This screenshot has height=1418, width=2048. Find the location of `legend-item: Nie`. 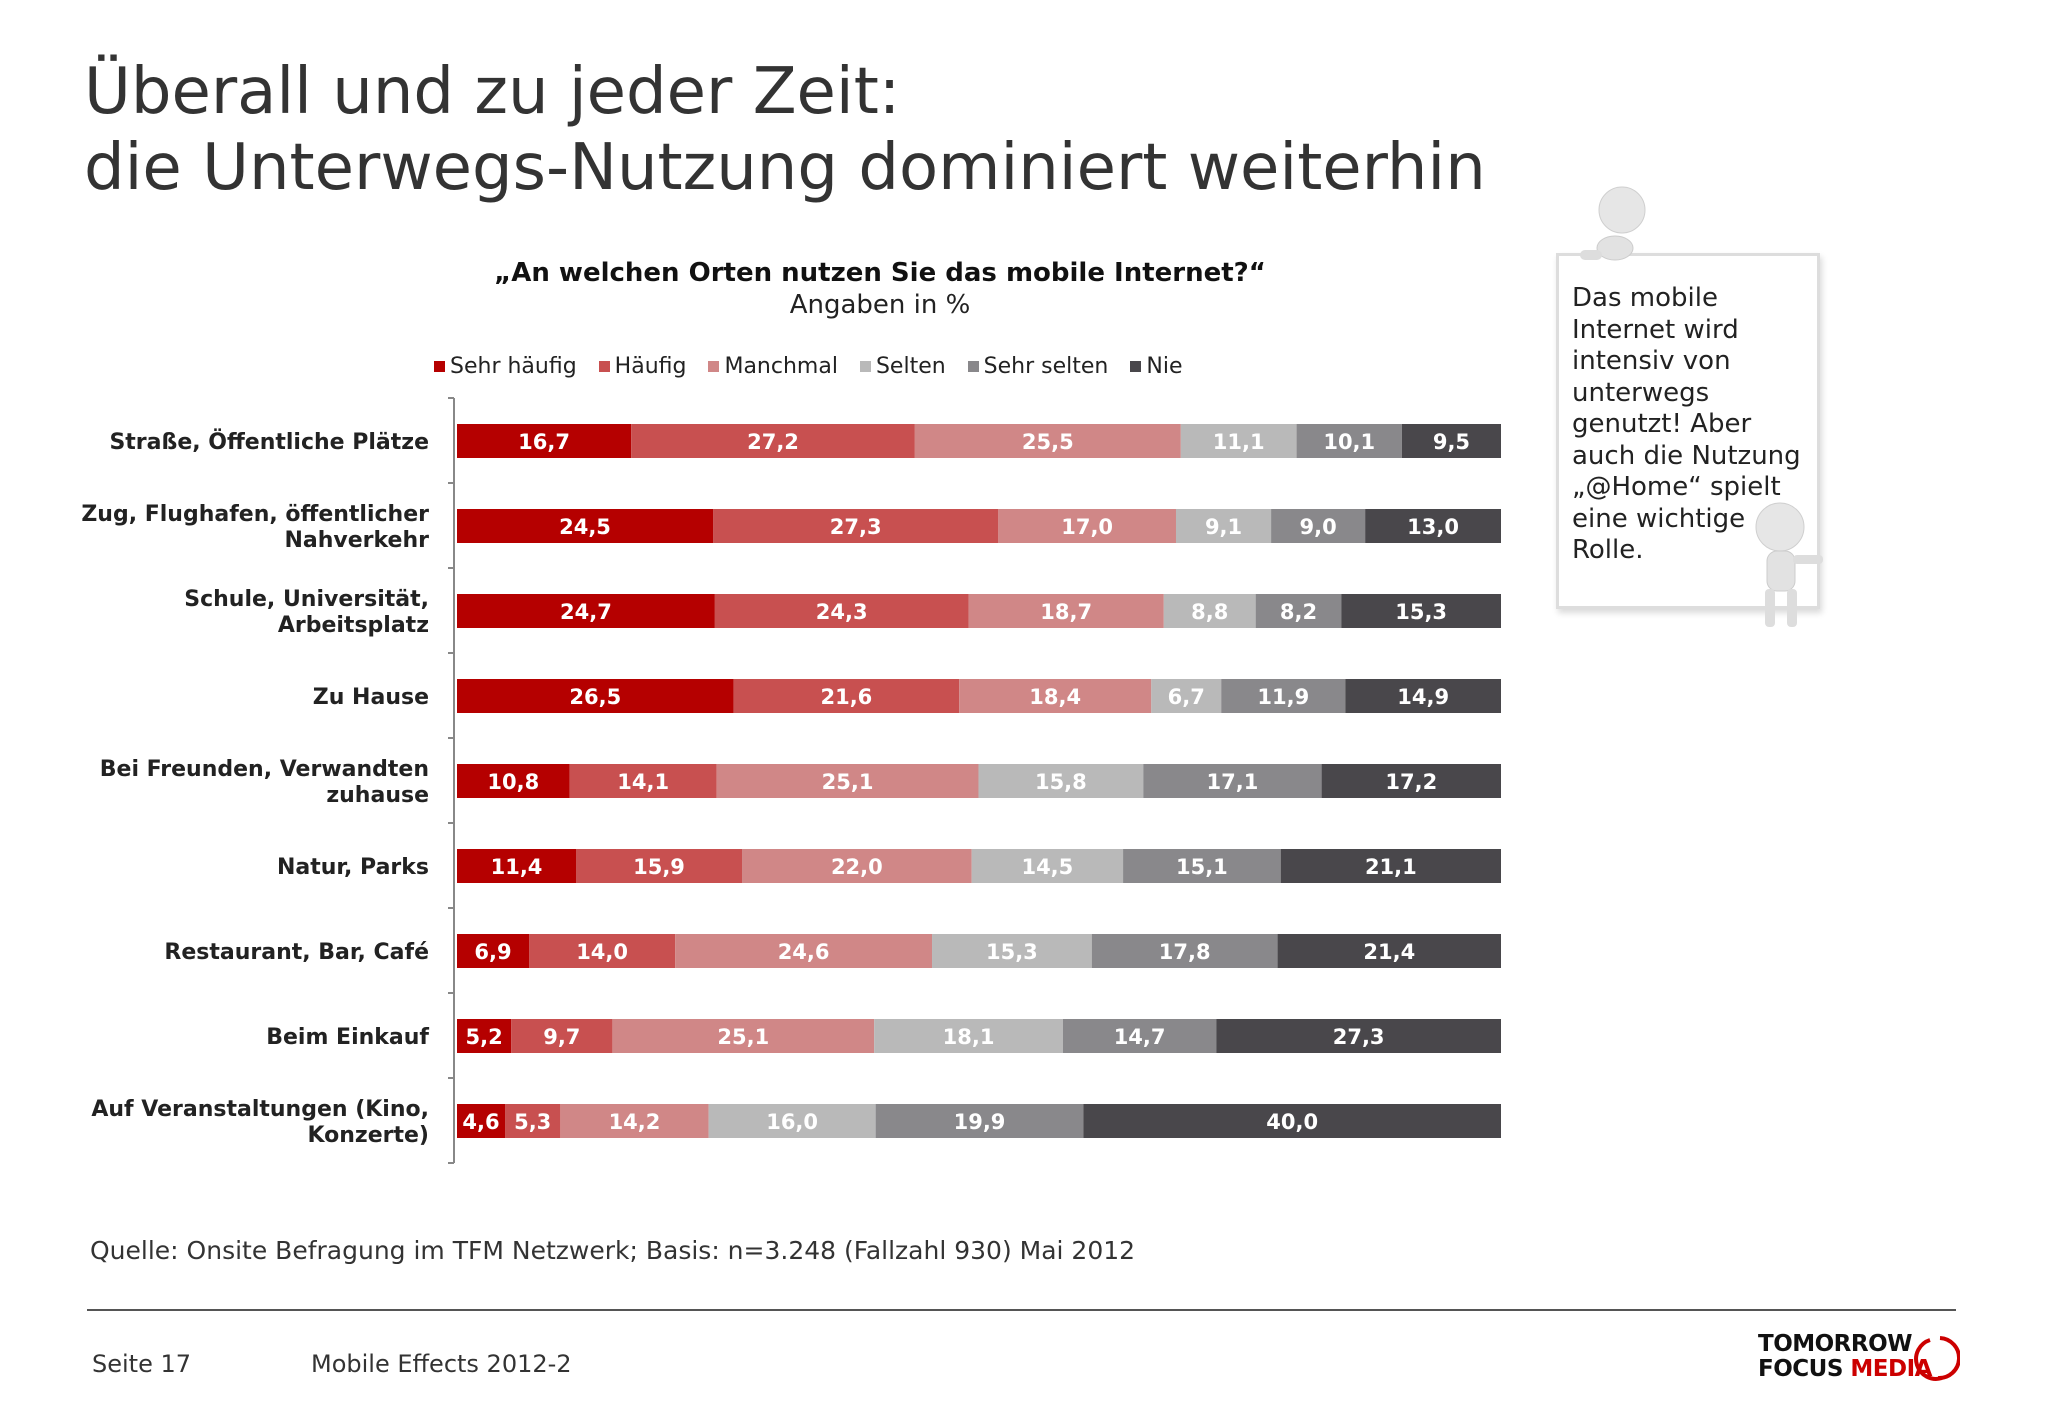

legend-item: Nie is located at coordinates (1156, 366).